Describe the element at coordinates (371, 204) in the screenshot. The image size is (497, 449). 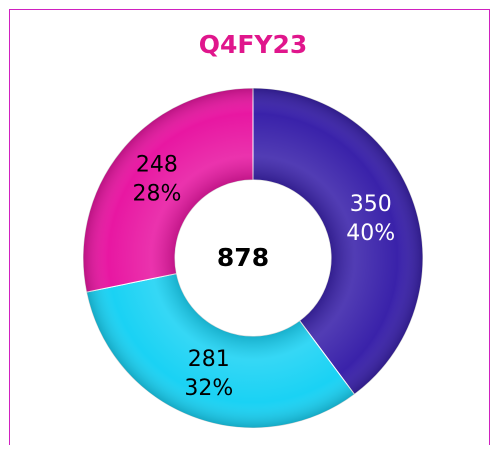
I see `data-label: 350` at that location.